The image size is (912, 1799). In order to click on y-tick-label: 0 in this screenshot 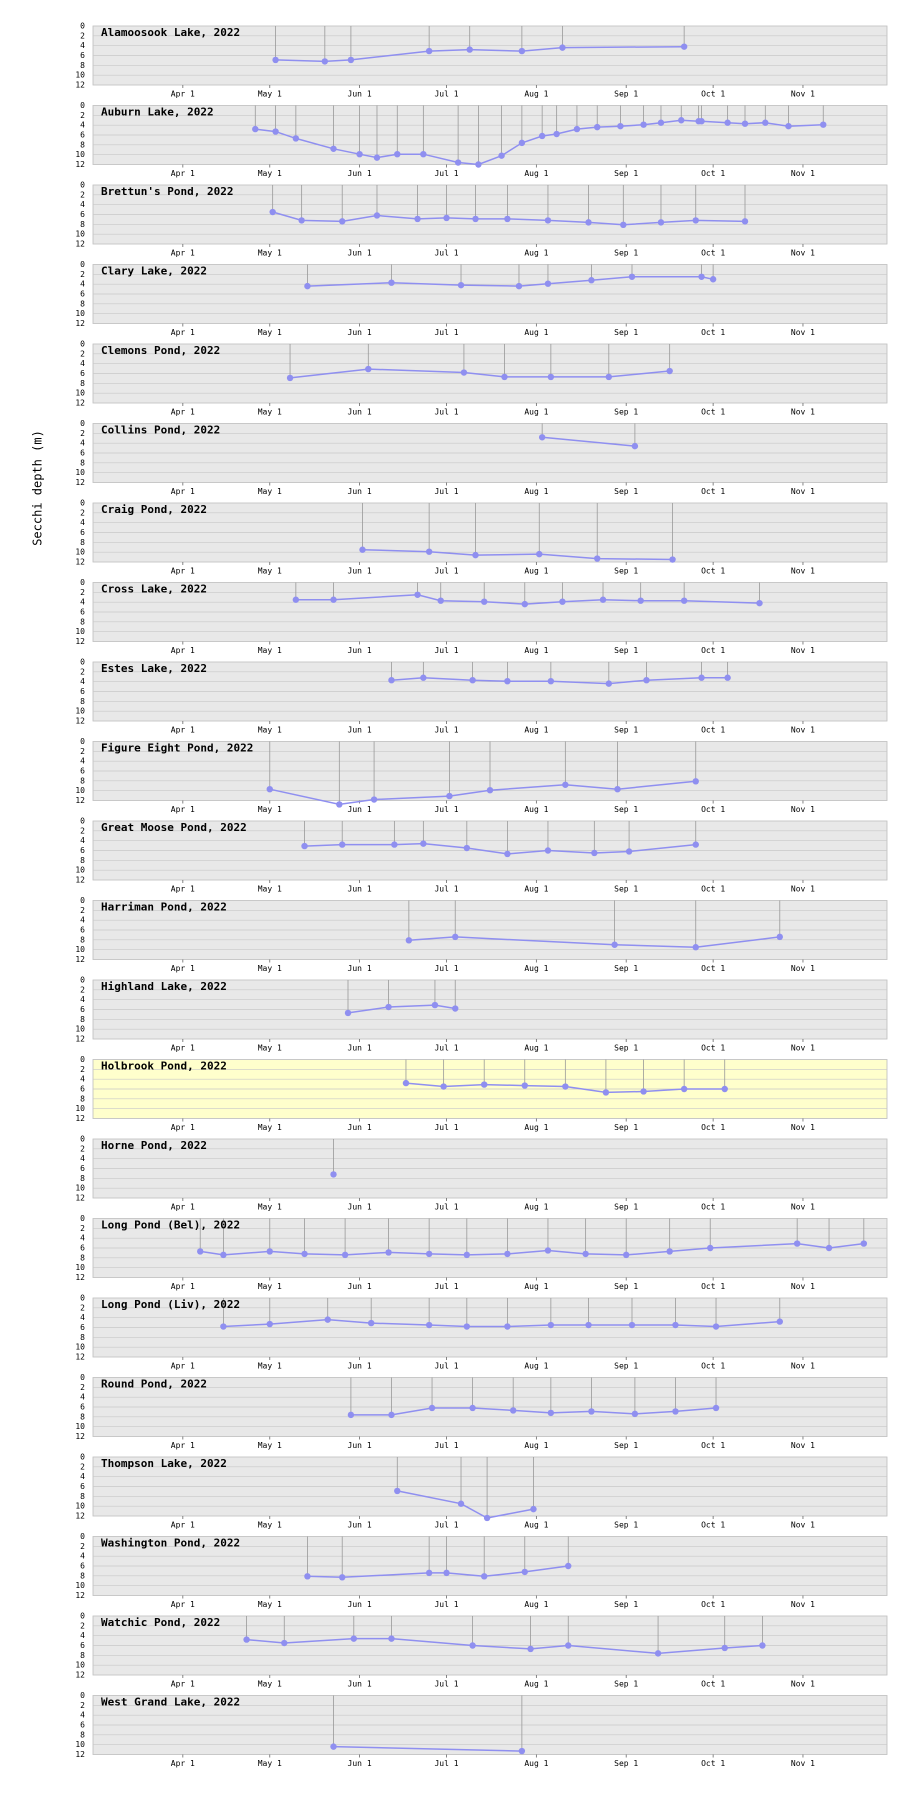, I will do `click(82, 503)`.